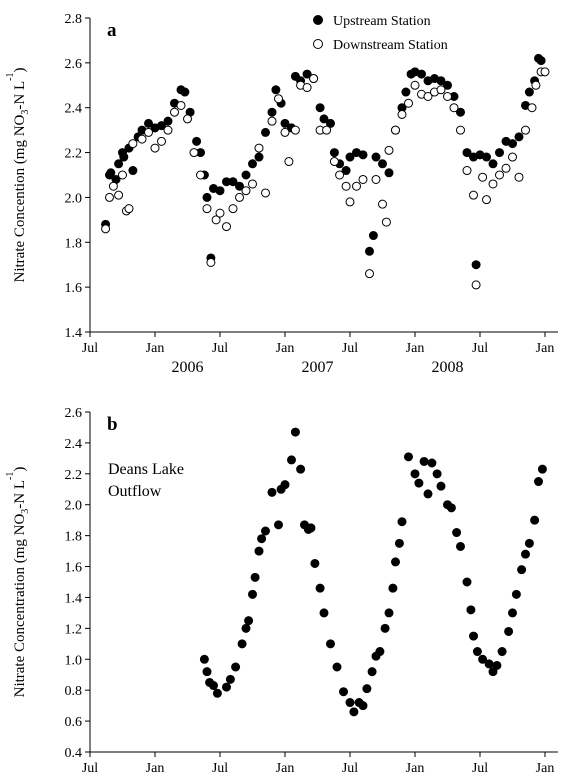 This screenshot has width=564, height=780. Describe the element at coordinates (74, 413) in the screenshot. I see `y-tick-label: 2.6` at that location.